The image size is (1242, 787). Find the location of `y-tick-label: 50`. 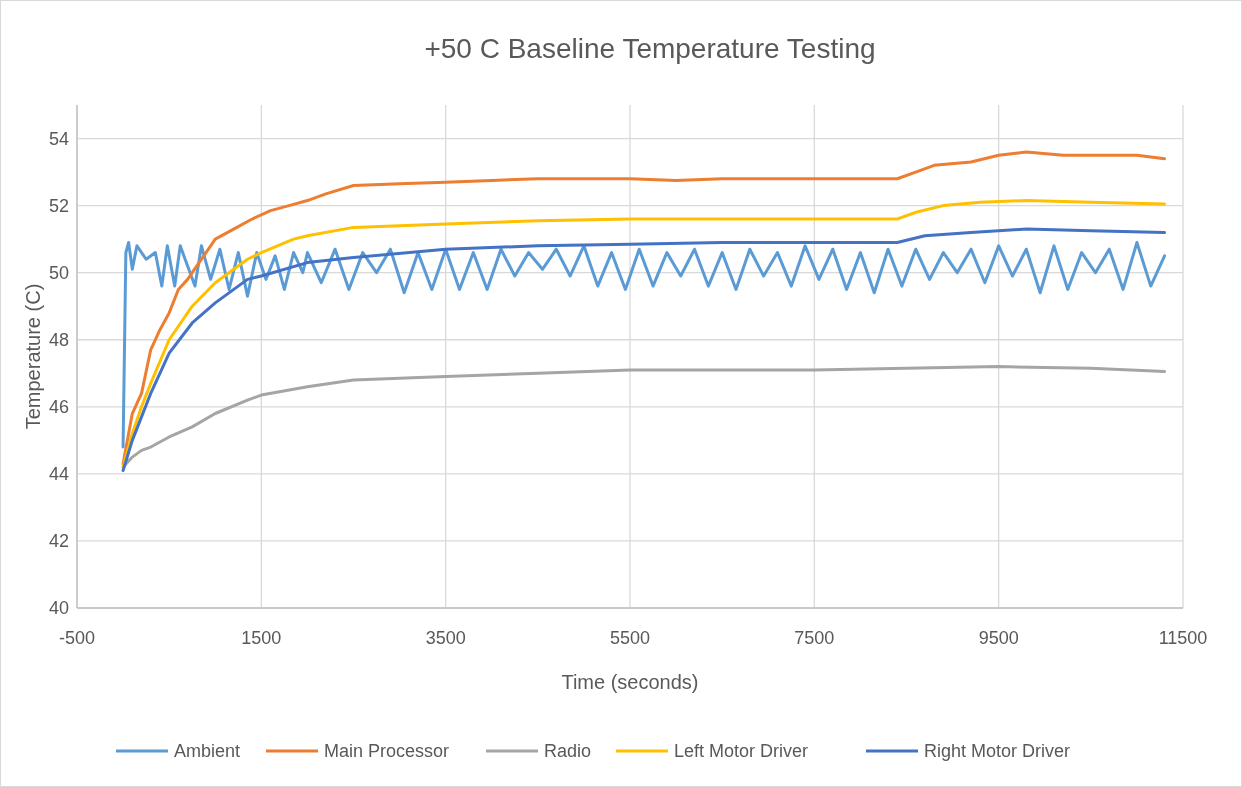

y-tick-label: 50 is located at coordinates (58, 272).